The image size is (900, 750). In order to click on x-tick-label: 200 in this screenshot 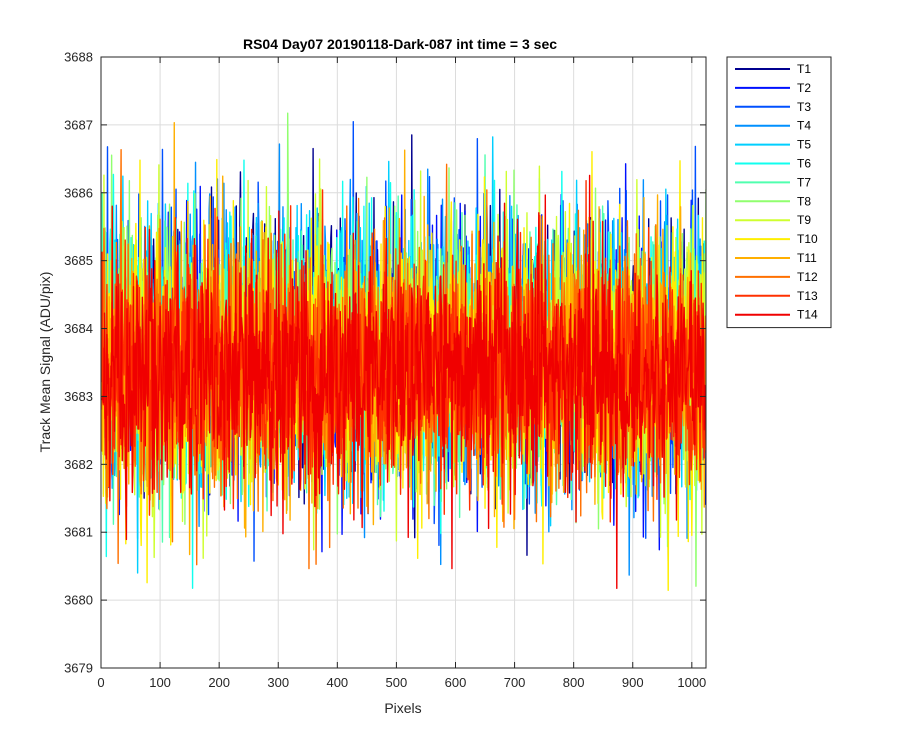, I will do `click(219, 682)`.